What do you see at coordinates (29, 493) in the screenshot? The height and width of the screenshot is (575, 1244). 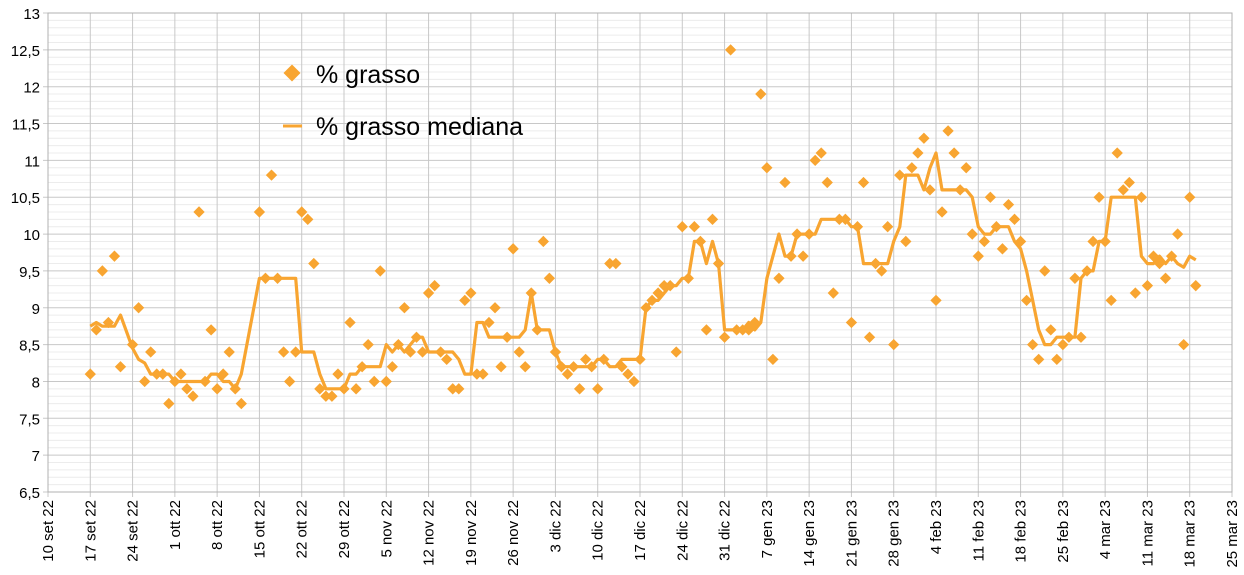 I see `y-tick-label: 6,5` at bounding box center [29, 493].